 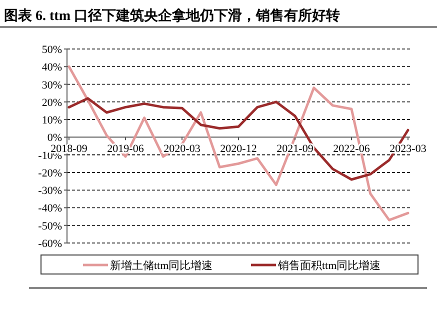 I want to click on x-tick-label: 2019-06, so click(x=125, y=149).